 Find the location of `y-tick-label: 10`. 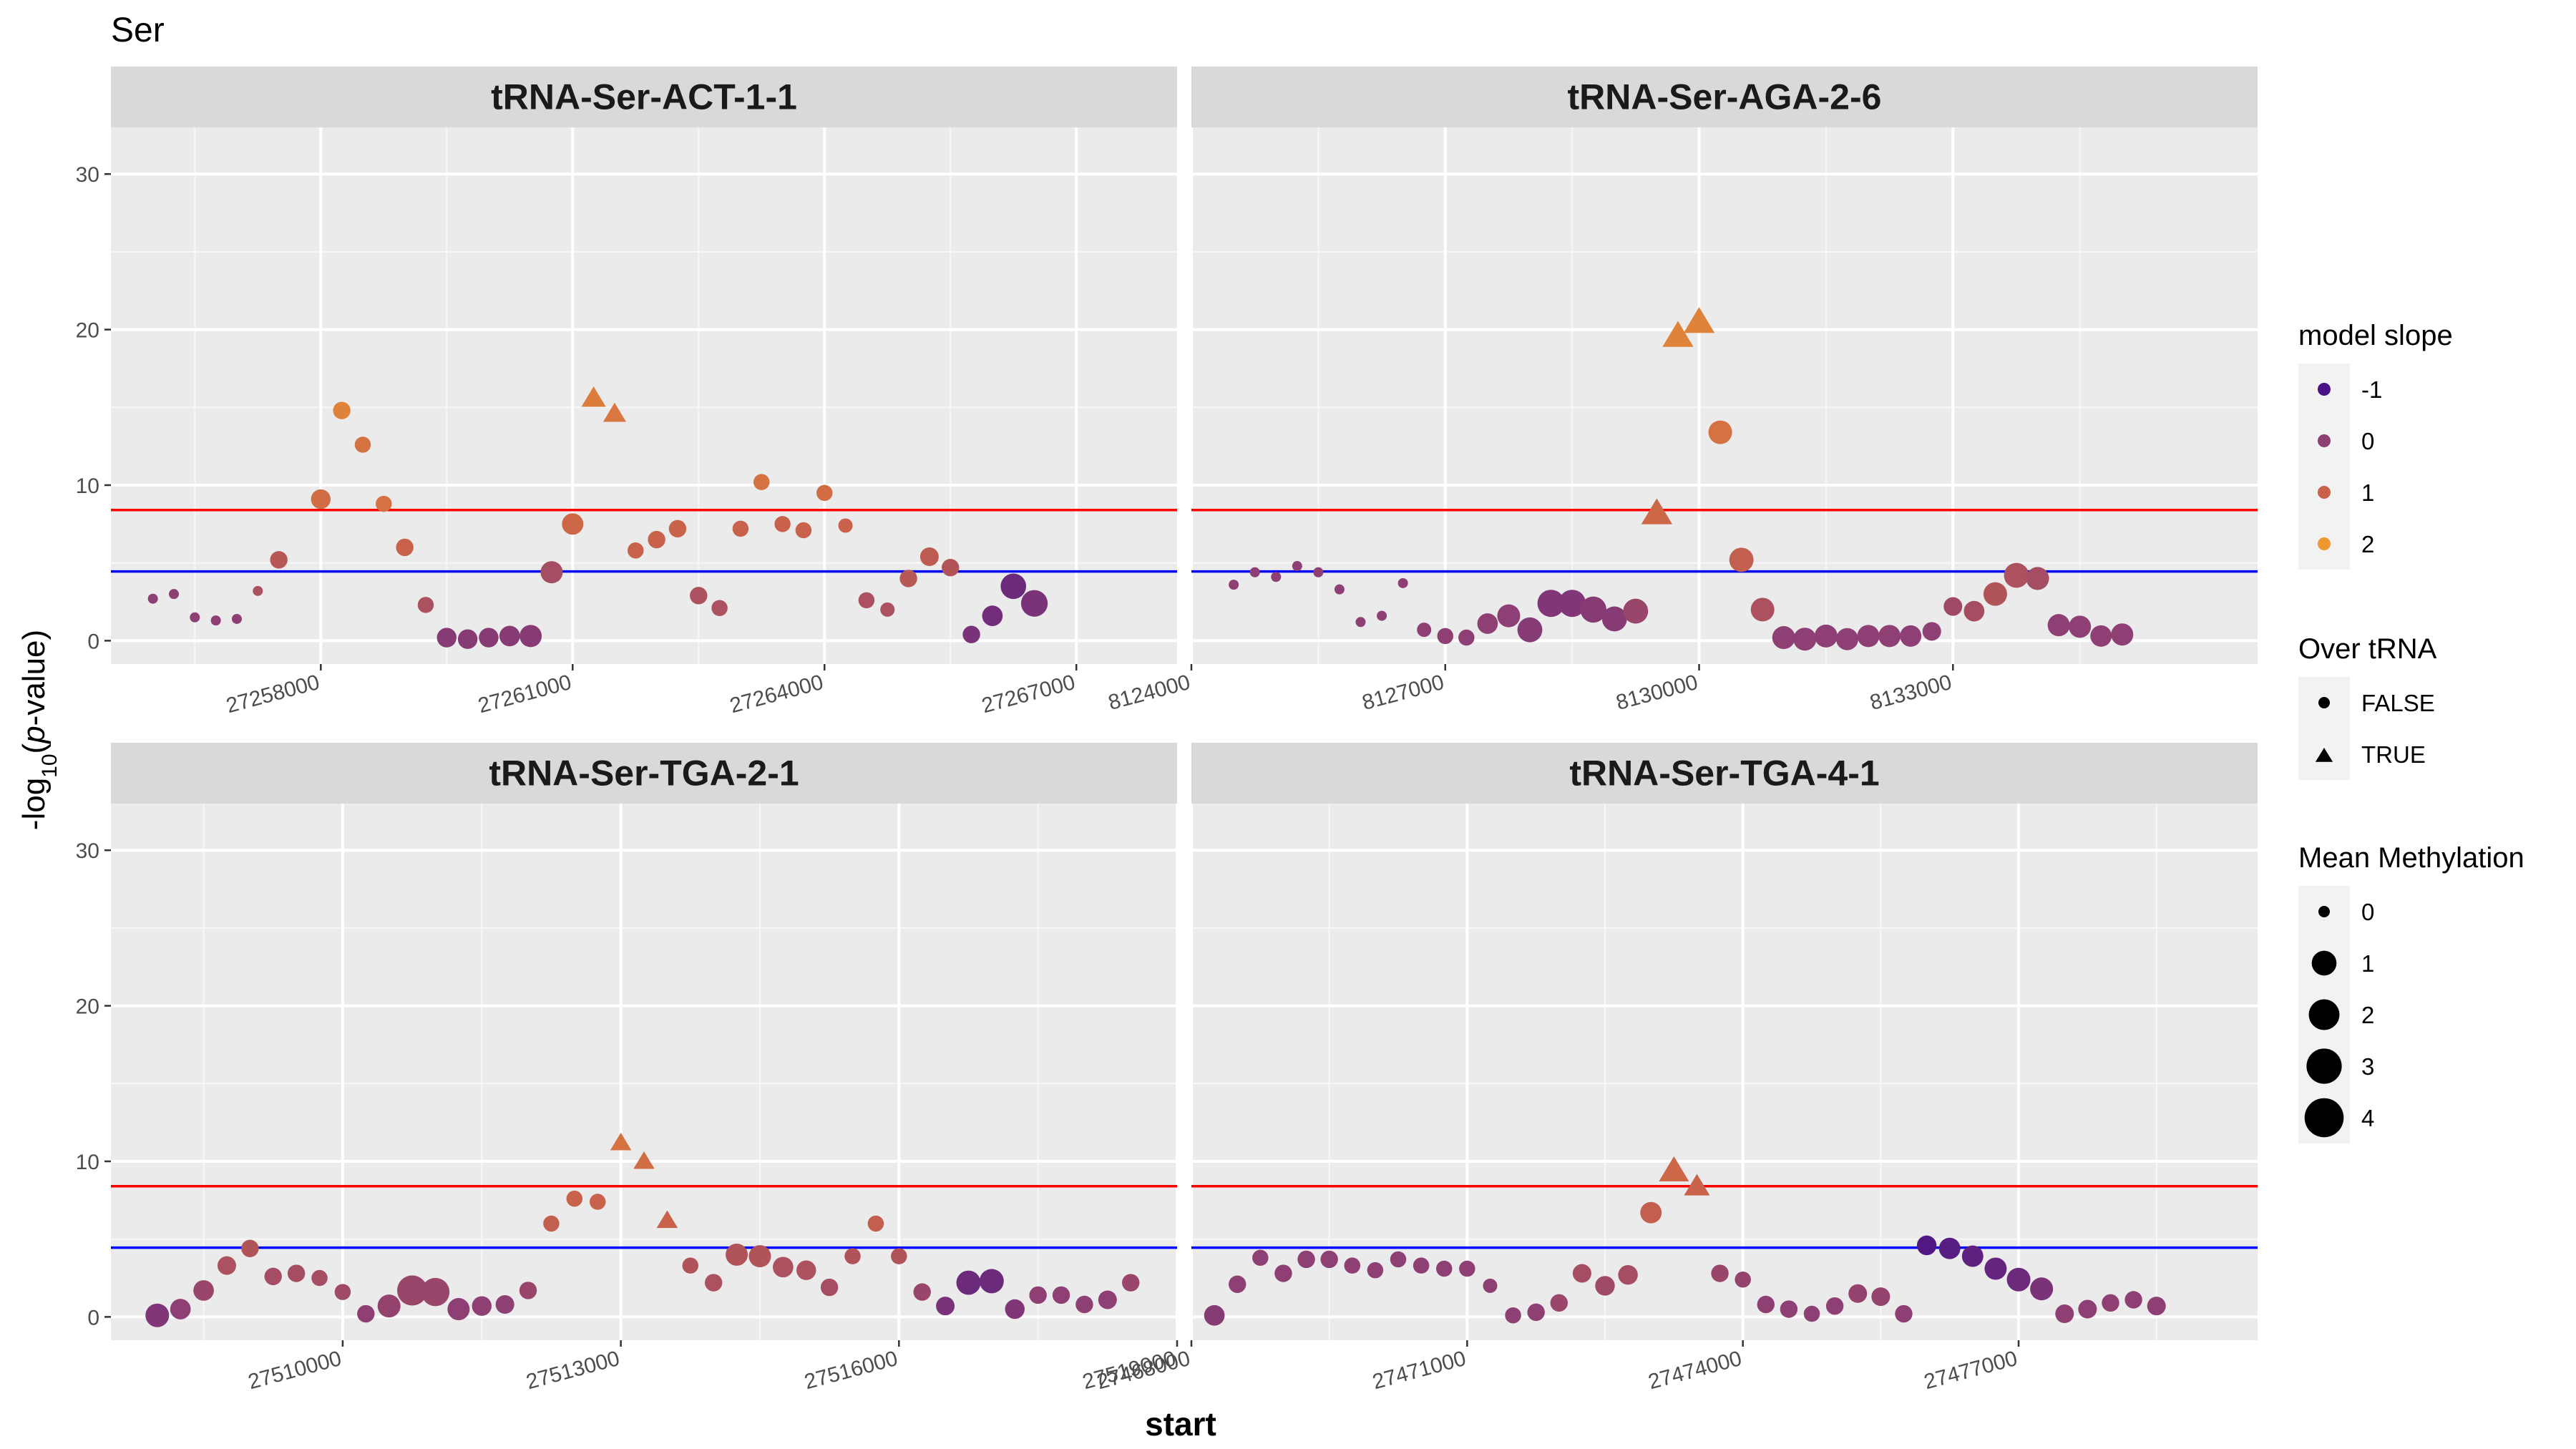

y-tick-label: 10 is located at coordinates (87, 1162).